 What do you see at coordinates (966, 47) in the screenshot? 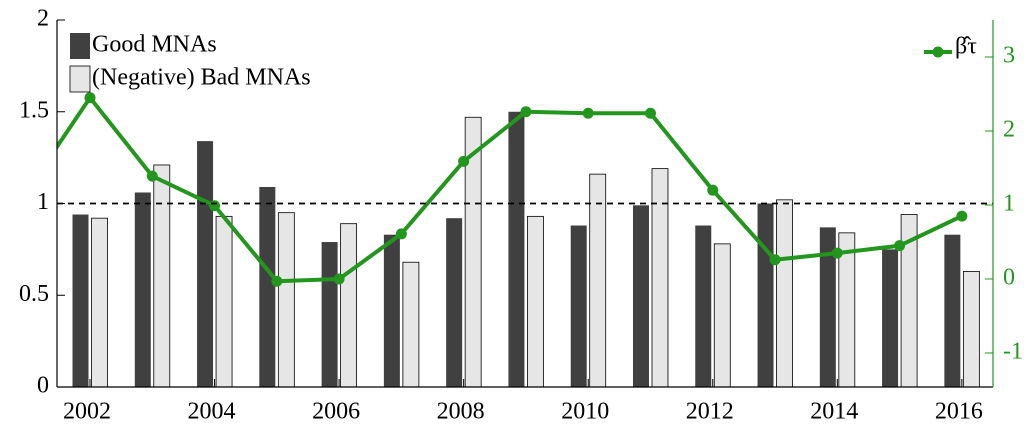
I see `legend-label: β̂τ` at bounding box center [966, 47].